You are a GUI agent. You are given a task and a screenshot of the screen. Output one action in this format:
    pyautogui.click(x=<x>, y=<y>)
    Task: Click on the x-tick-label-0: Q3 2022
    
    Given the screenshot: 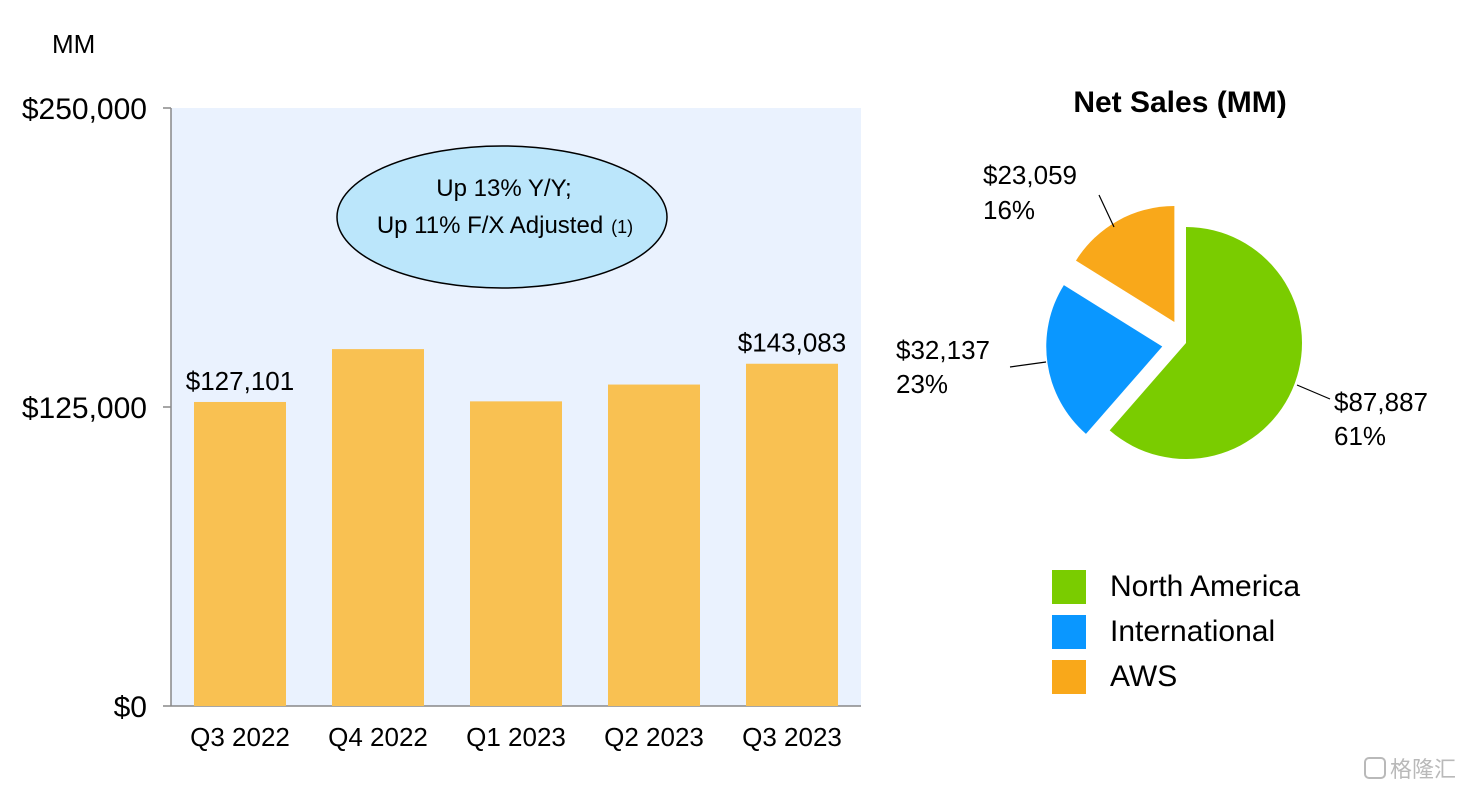 What is the action you would take?
    pyautogui.click(x=240, y=737)
    